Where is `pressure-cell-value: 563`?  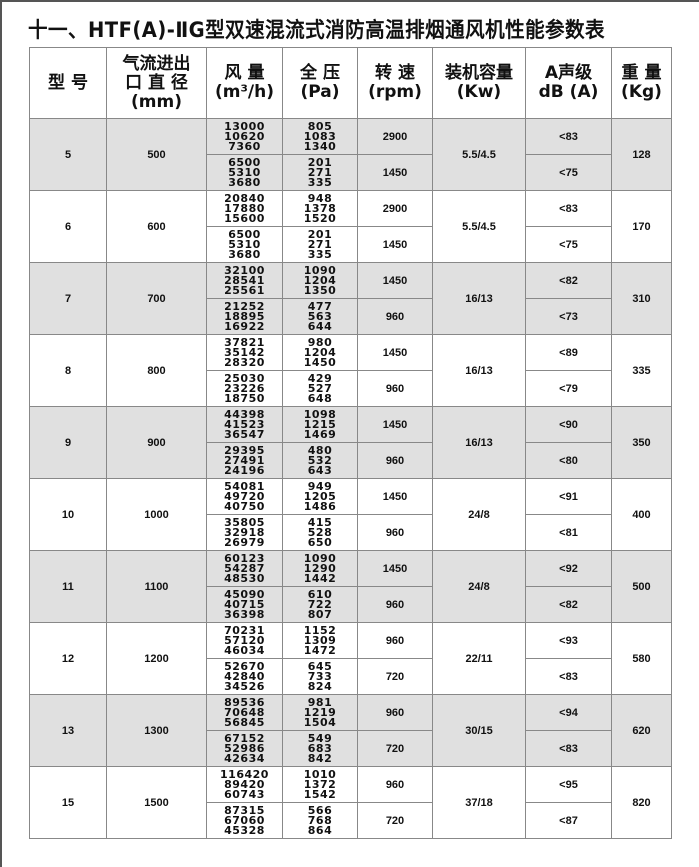
pressure-cell-value: 563 is located at coordinates (320, 316).